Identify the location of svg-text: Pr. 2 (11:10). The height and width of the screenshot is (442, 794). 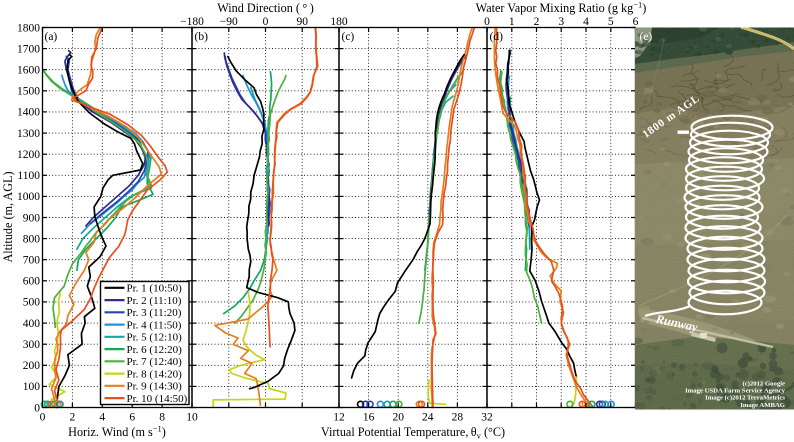
(154, 301).